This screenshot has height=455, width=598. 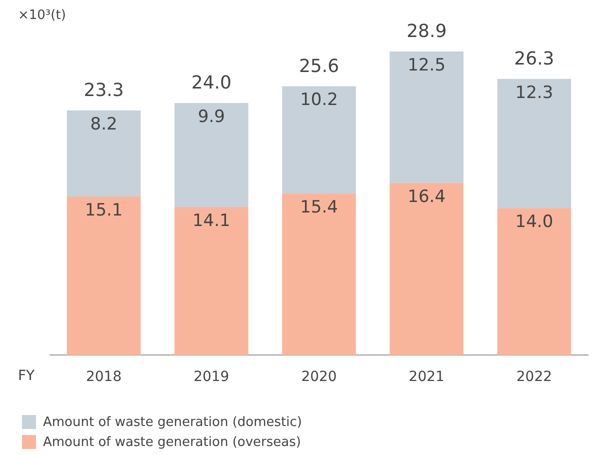 I want to click on total-label: 28.9, so click(x=426, y=31).